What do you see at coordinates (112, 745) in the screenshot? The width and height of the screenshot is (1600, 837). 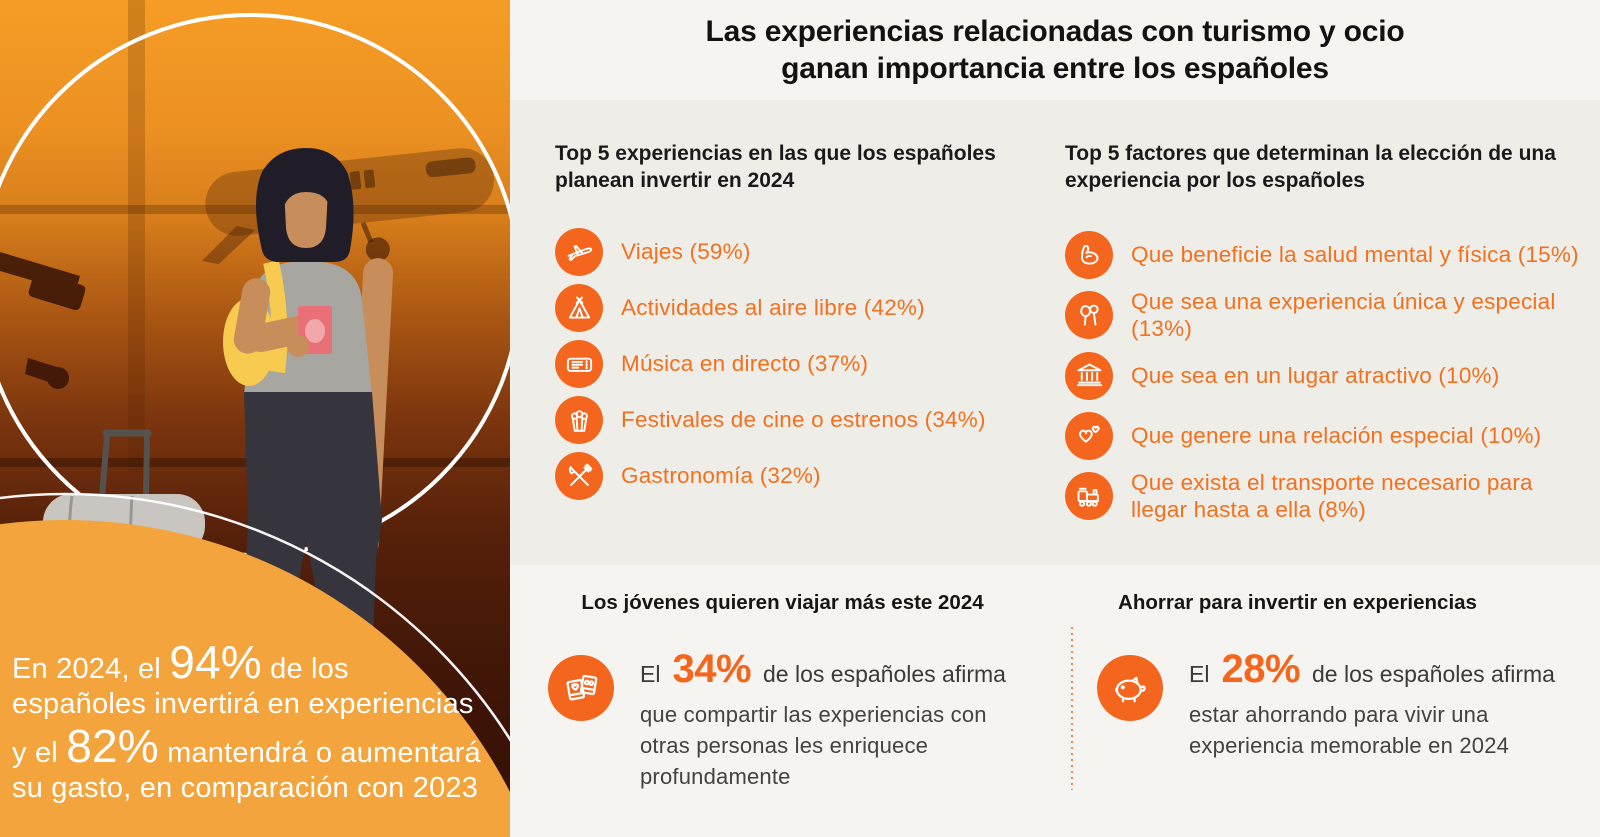 I see `stat-82: 82%` at bounding box center [112, 745].